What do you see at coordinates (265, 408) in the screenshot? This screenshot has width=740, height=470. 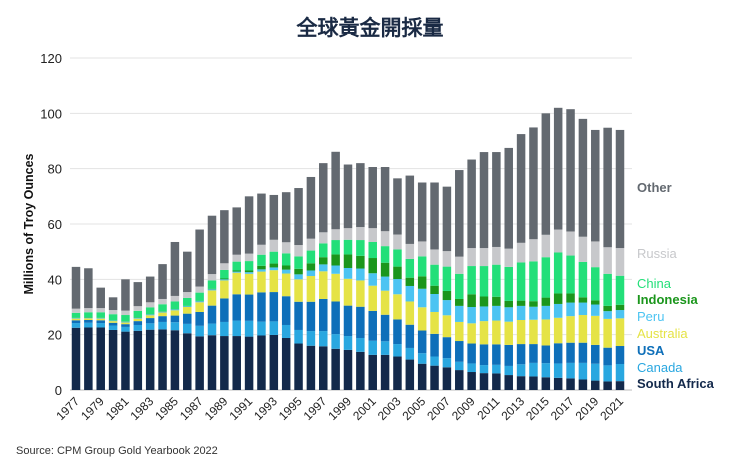 I see `x-tick-label: 1993` at bounding box center [265, 408].